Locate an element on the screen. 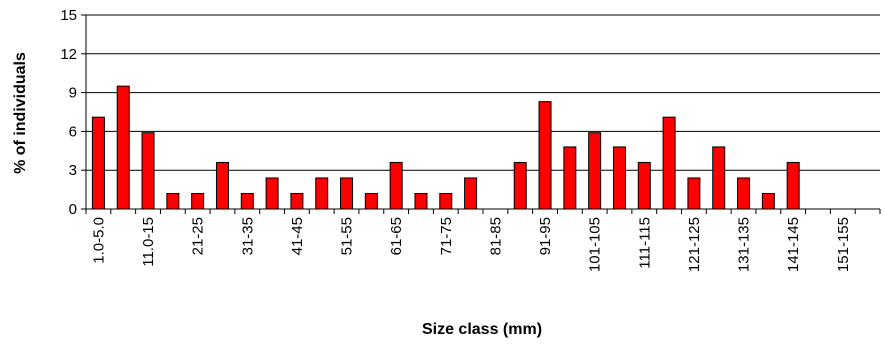 The height and width of the screenshot is (345, 885). x-tick-label: 61-65 is located at coordinates (396, 236).